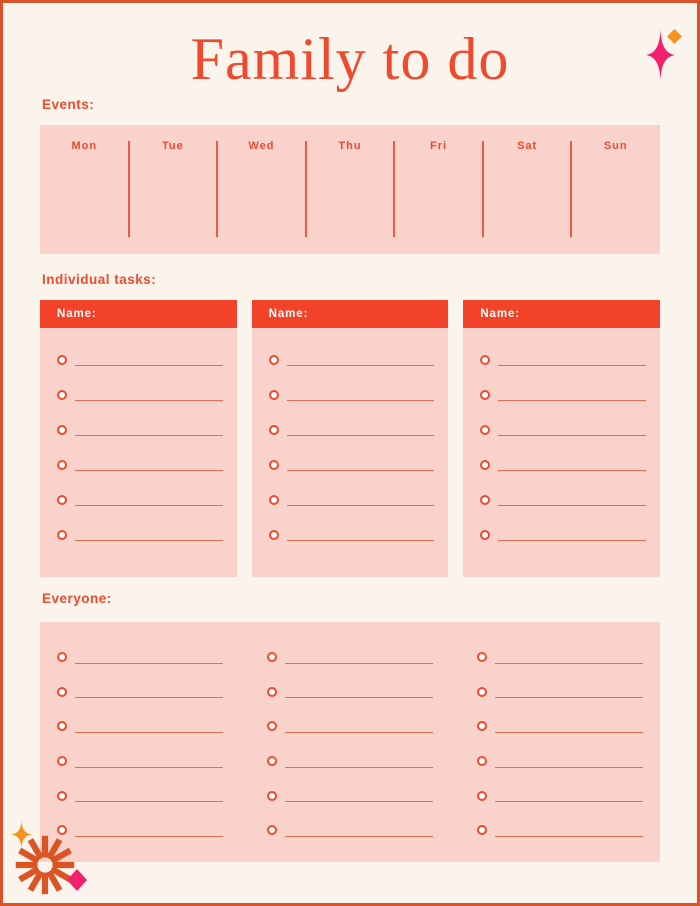 The height and width of the screenshot is (906, 700). I want to click on day-column-tue: Tue, so click(173, 189).